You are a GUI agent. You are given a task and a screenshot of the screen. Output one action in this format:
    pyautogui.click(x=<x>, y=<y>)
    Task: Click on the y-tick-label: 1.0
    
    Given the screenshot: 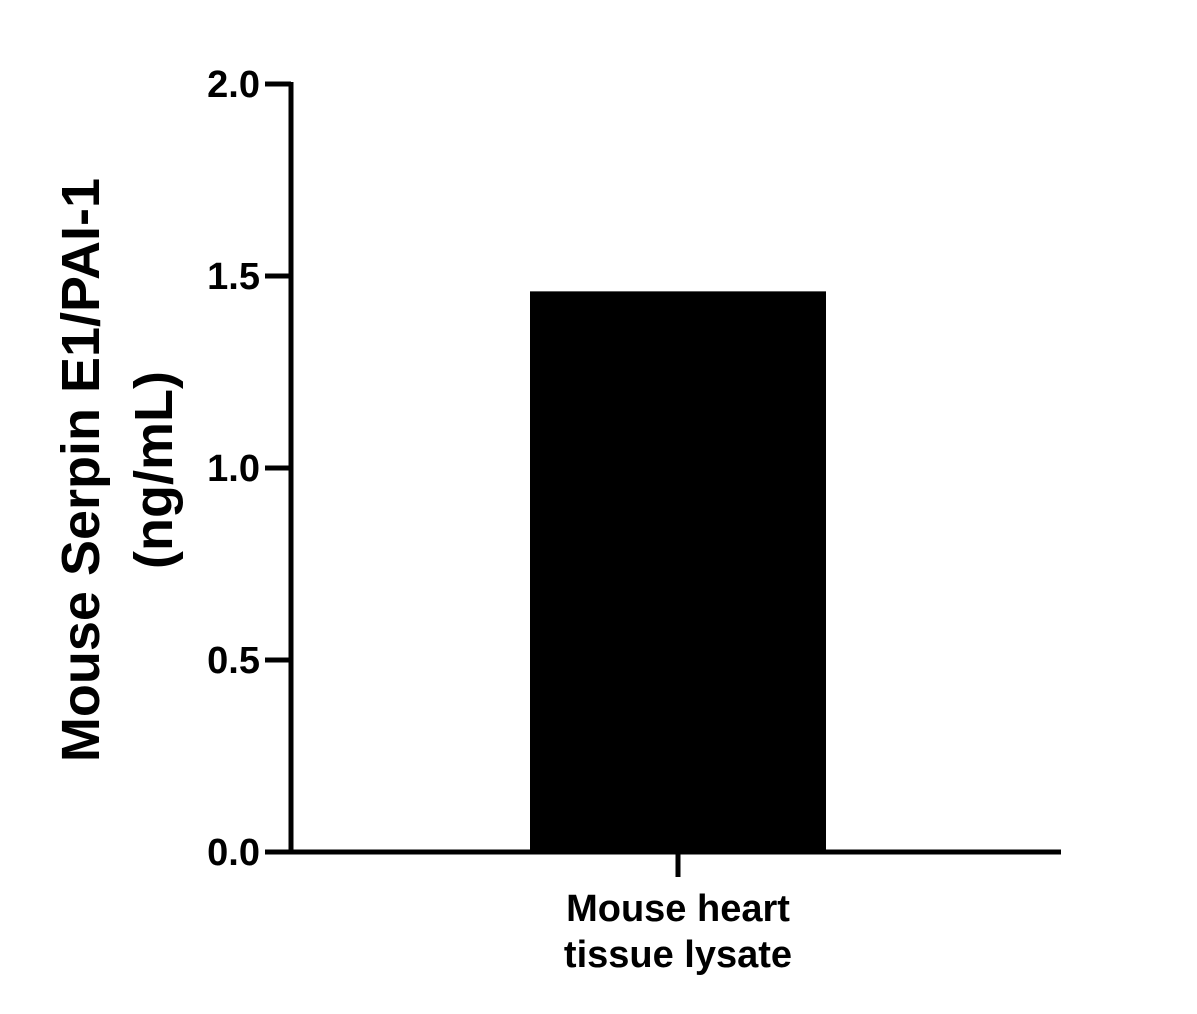 What is the action you would take?
    pyautogui.click(x=233, y=469)
    